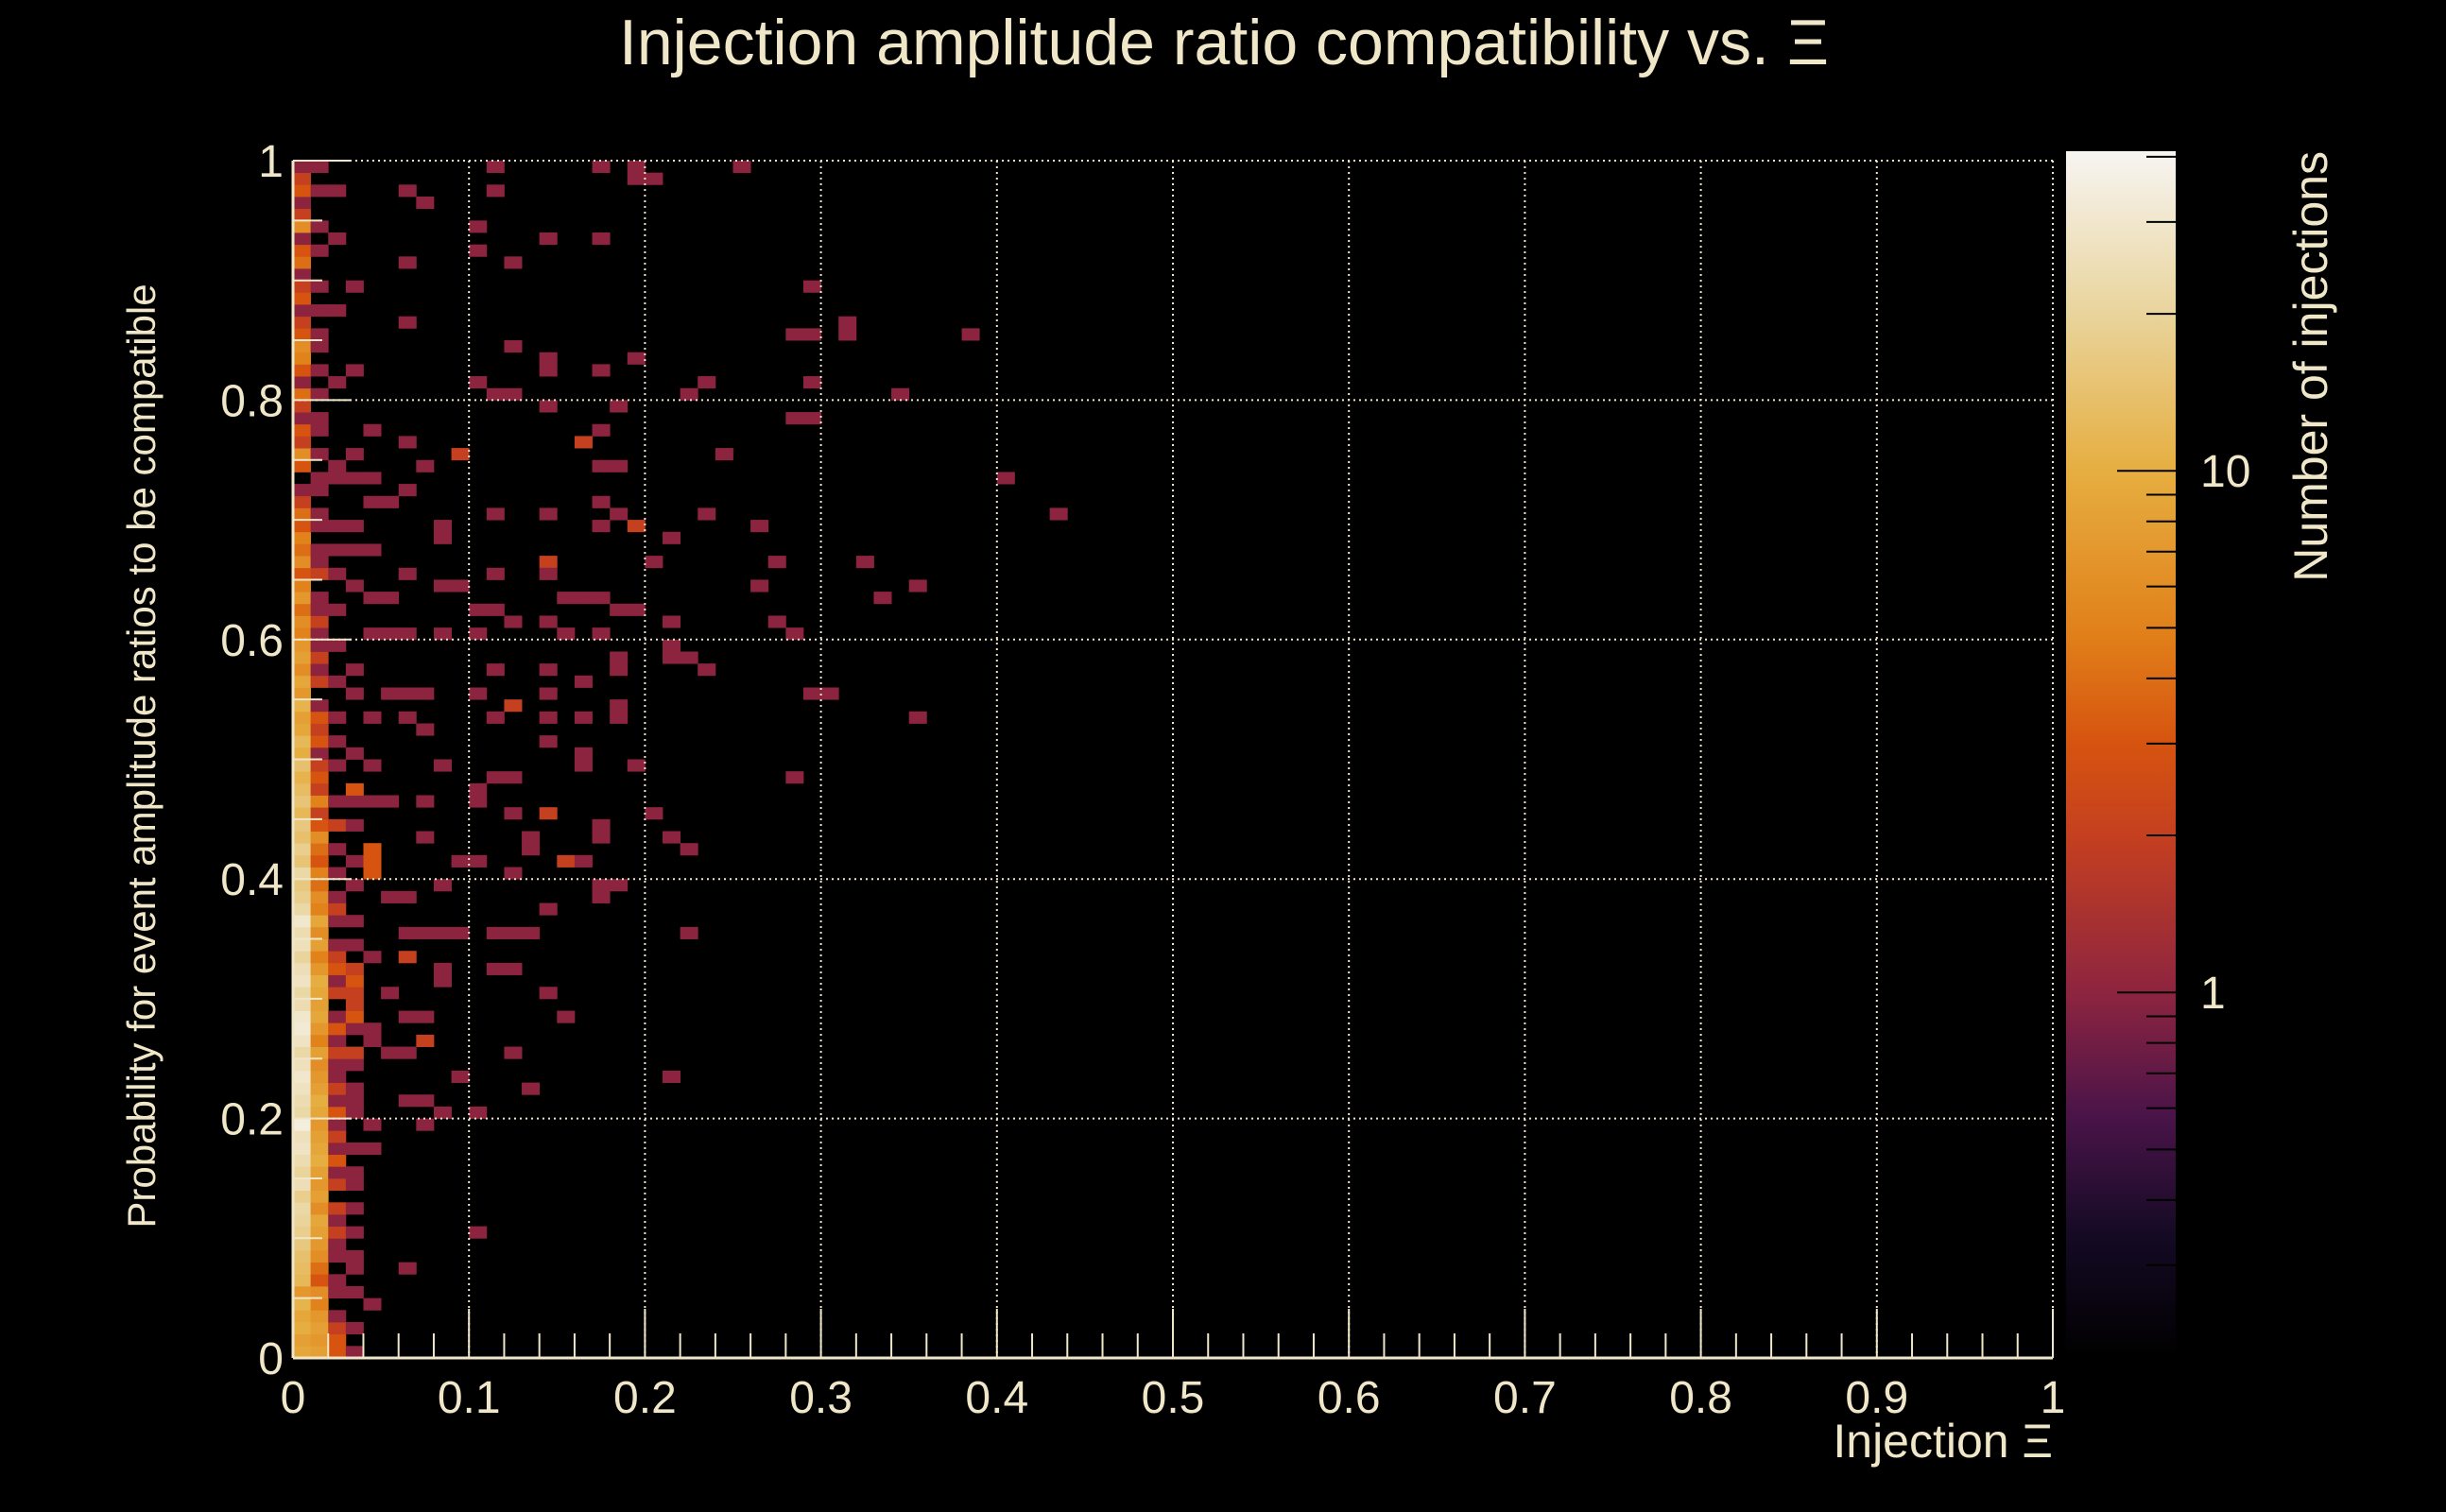  What do you see at coordinates (2225, 472) in the screenshot?
I see `colorbar-tick-label: 10` at bounding box center [2225, 472].